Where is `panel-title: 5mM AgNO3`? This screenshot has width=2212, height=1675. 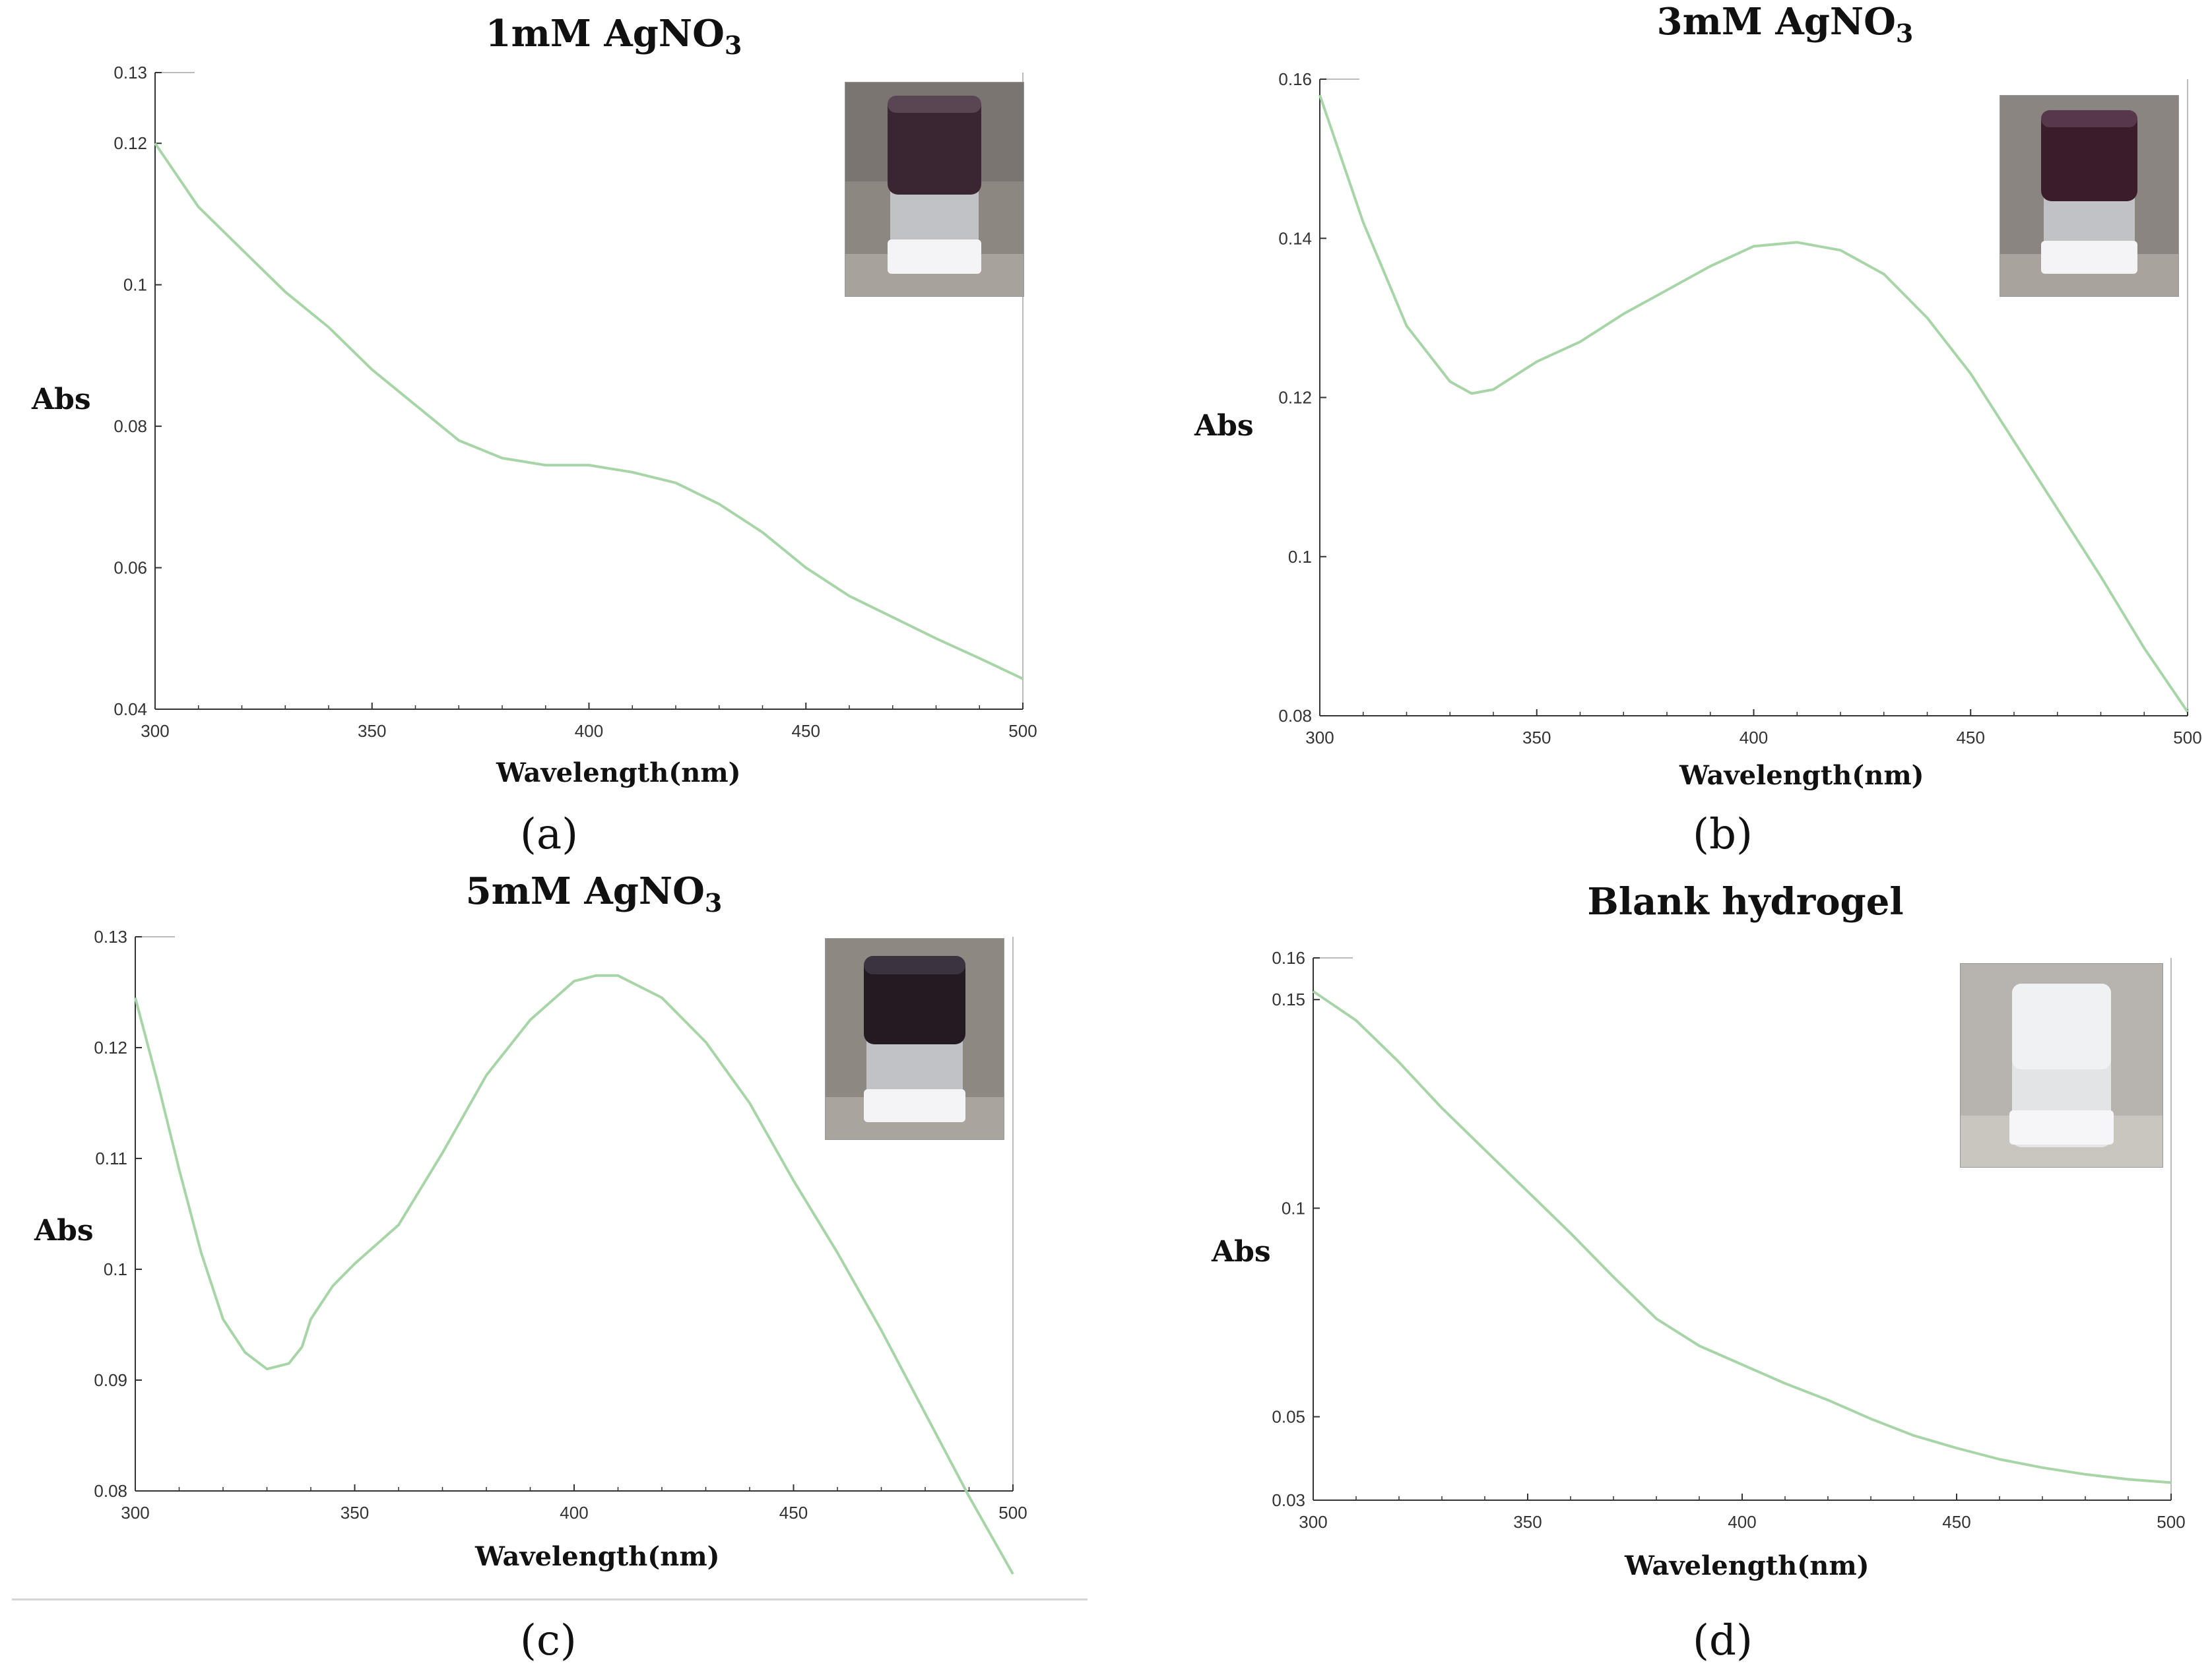 panel-title: 5mM AgNO3 is located at coordinates (593, 893).